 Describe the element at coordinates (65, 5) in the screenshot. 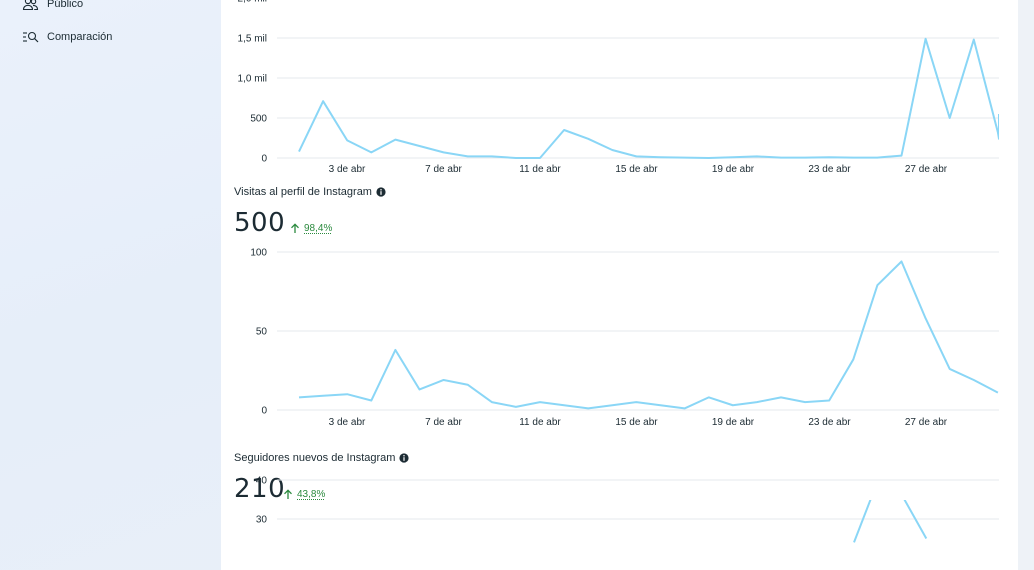

I see `sidebar-item-label: Público` at that location.